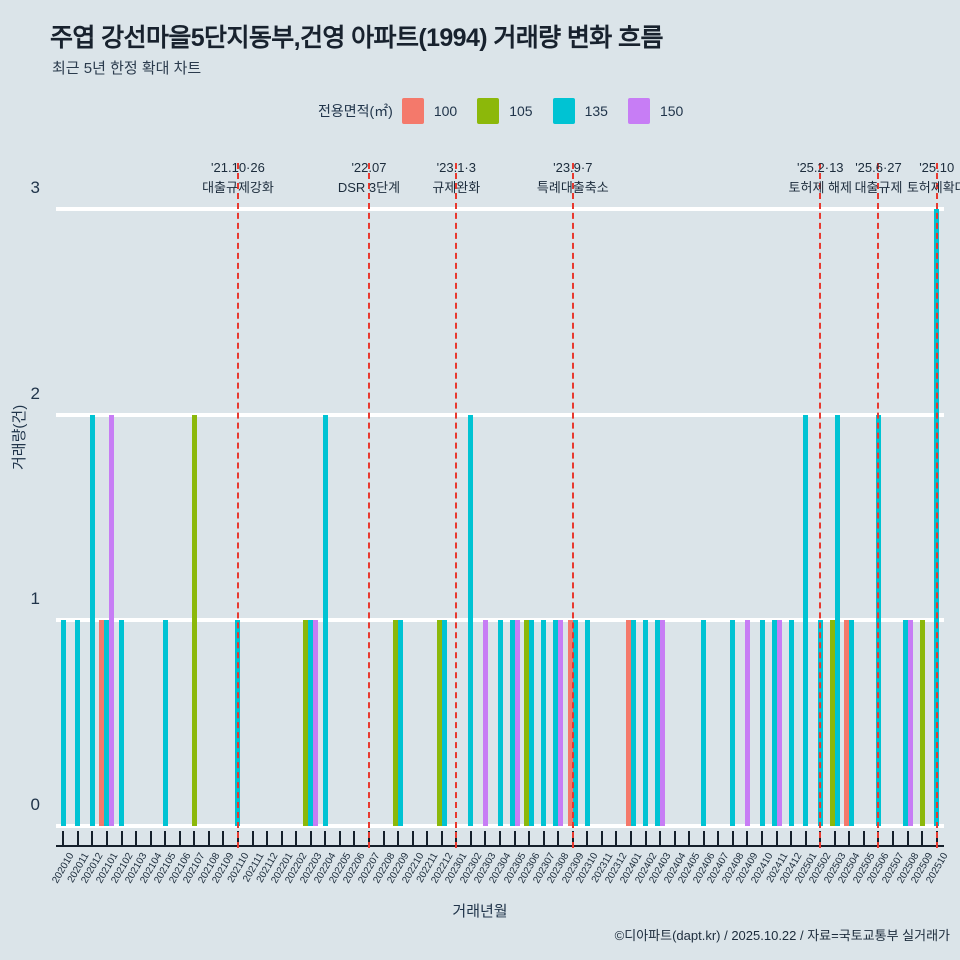  What do you see at coordinates (933, 187) in the screenshot?
I see `event-desc: 토허제확대` at bounding box center [933, 187].